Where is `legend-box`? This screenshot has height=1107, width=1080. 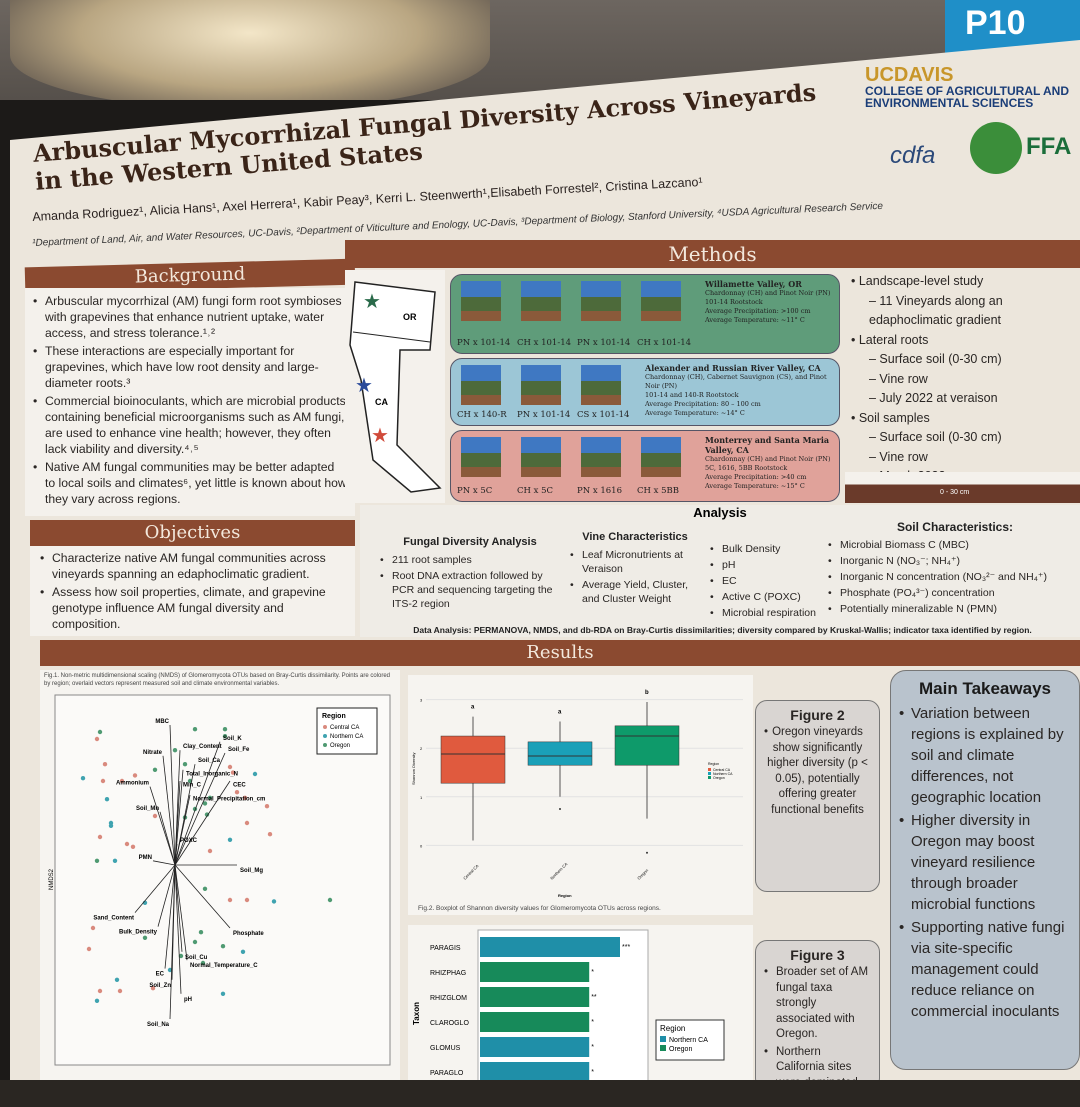
legend-box is located at coordinates (690, 1040).